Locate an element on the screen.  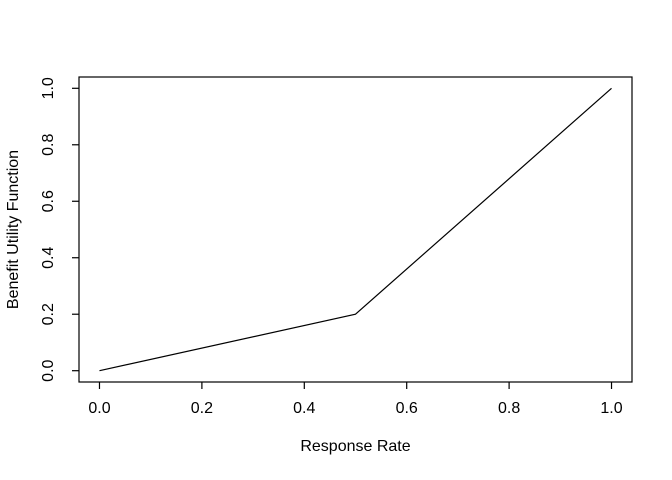
x-axis-title: Response Rate is located at coordinates (355, 446).